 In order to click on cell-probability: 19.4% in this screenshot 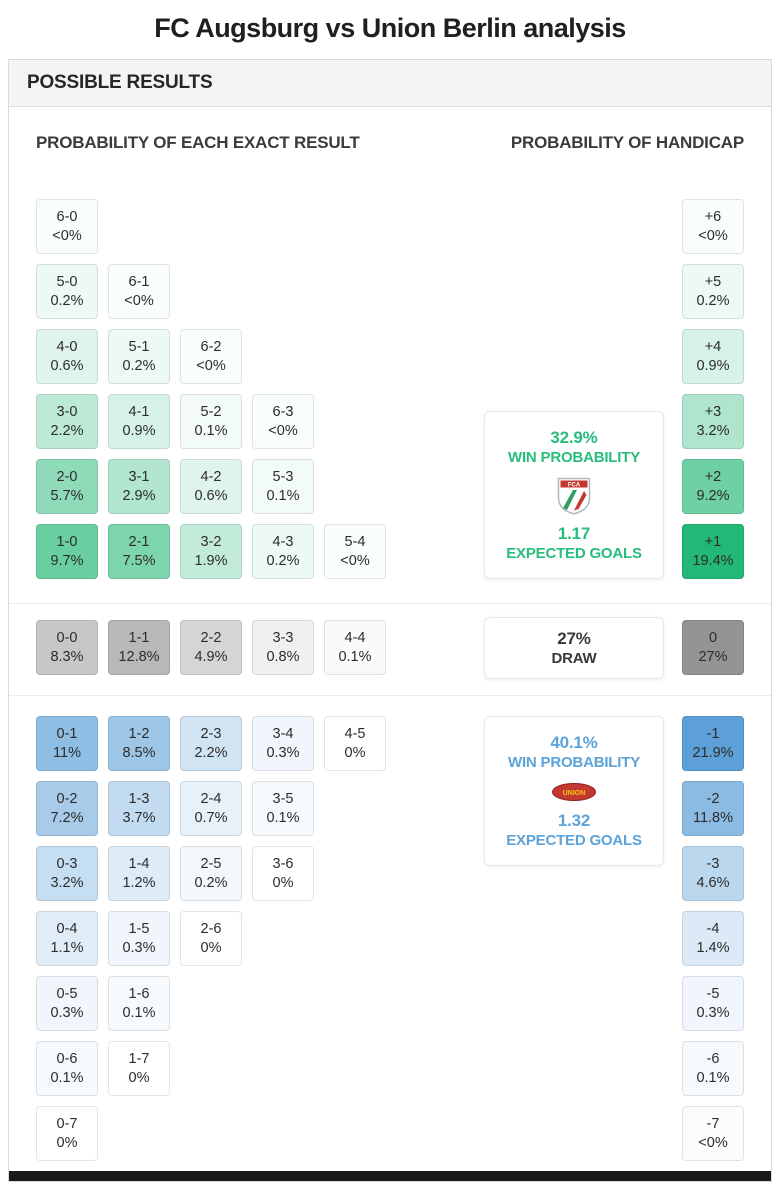, I will do `click(713, 560)`.